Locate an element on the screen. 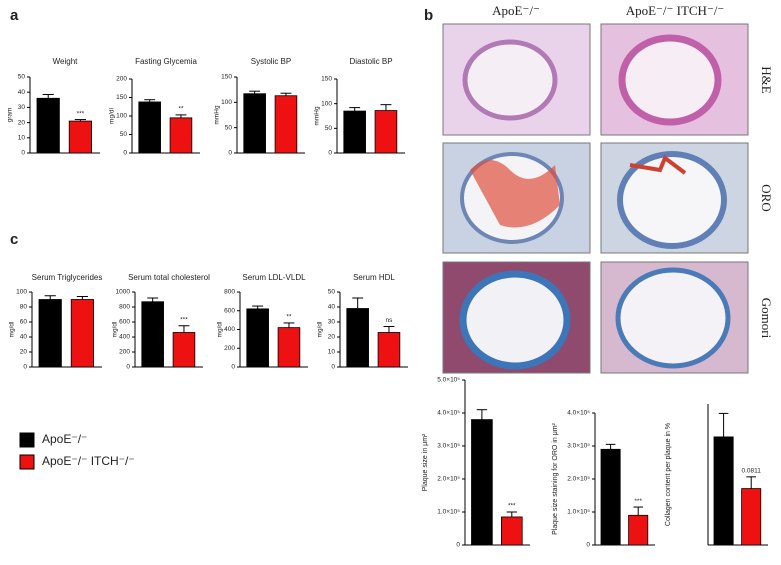 The width and height of the screenshot is (781, 565). chart-title: Weight is located at coordinates (66, 61).